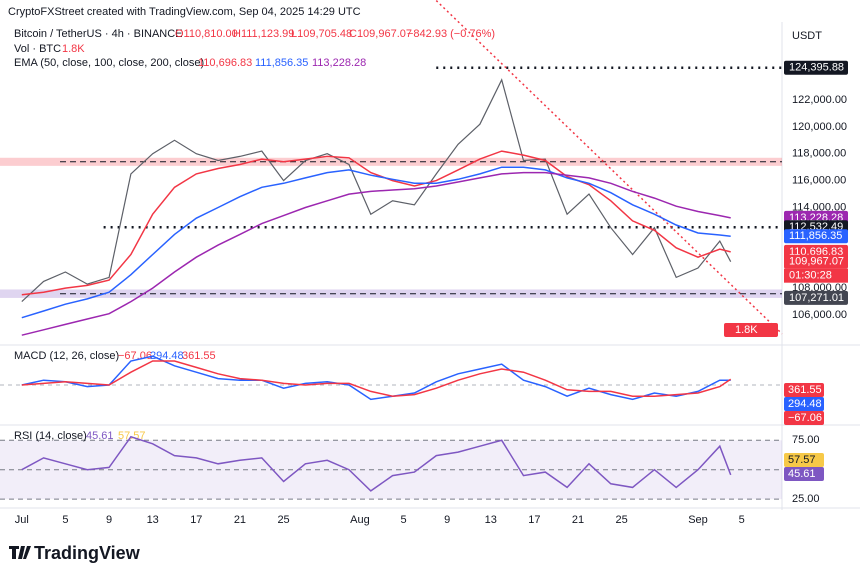 The height and width of the screenshot is (584, 860). I want to click on price-tag-label: 124,395.88, so click(816, 68).